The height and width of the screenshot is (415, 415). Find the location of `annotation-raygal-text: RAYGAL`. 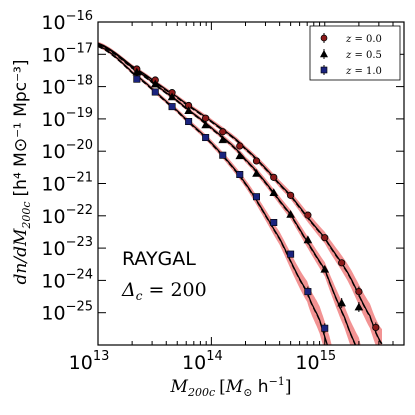

annotation-raygal-text: RAYGAL is located at coordinates (159, 259).